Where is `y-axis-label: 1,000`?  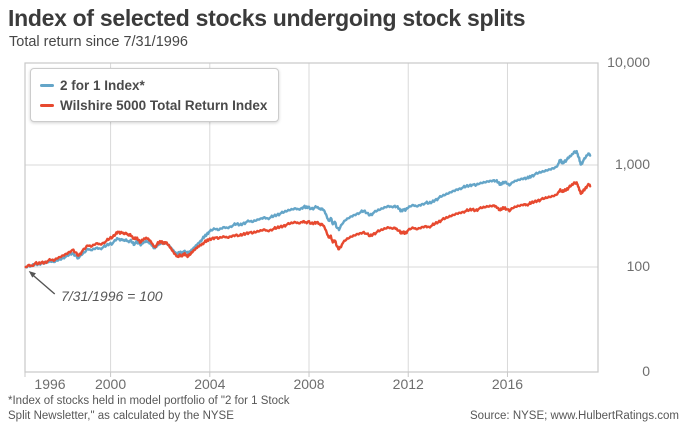 y-axis-label: 1,000 is located at coordinates (632, 164).